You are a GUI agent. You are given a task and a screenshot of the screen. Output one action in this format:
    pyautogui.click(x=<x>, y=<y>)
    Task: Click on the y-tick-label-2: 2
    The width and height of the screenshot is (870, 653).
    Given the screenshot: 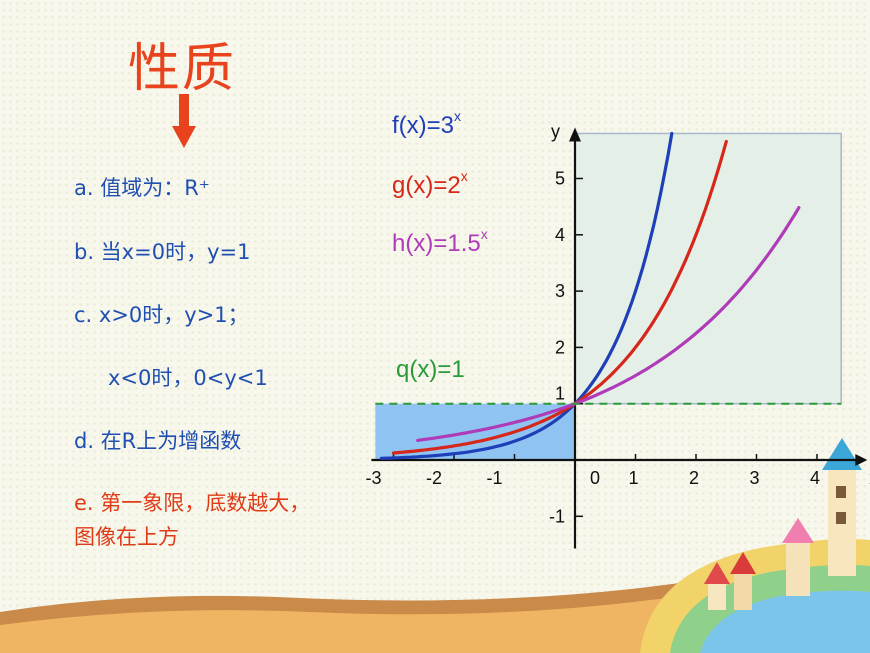 What is the action you would take?
    pyautogui.click(x=560, y=347)
    